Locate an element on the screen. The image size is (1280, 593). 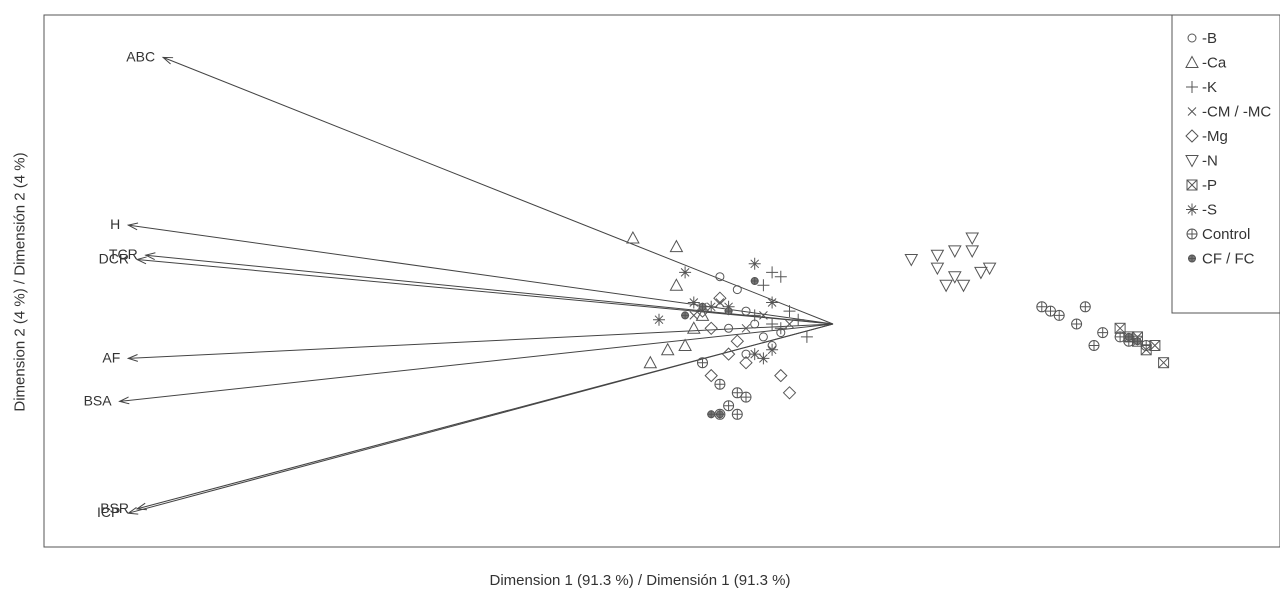
vector-label-abc: ABC is located at coordinates (140, 56).